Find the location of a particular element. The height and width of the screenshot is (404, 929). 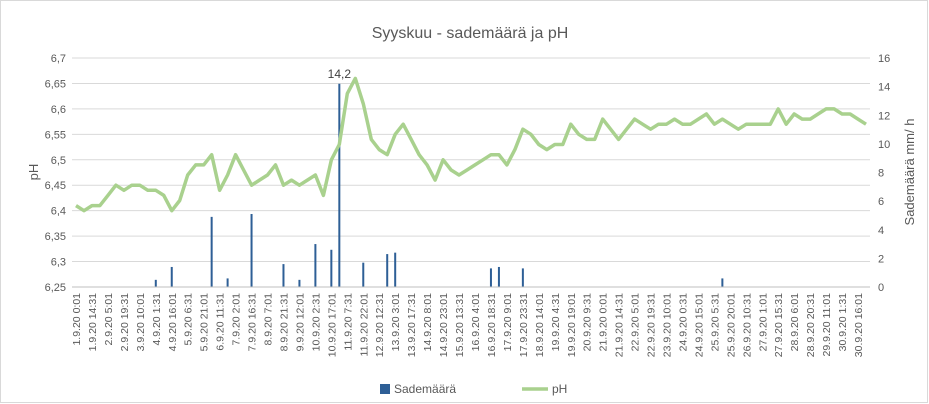

x-tick-label: 24.9.20 15:01 is located at coordinates (699, 325).